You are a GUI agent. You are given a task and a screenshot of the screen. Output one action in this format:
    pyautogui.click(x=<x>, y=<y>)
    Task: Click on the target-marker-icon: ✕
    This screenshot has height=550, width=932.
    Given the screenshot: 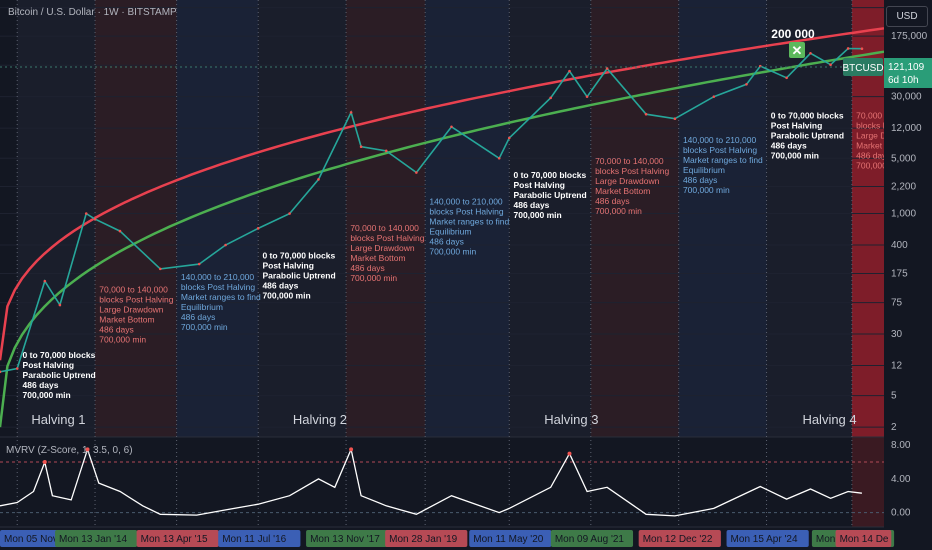 What is the action you would take?
    pyautogui.click(x=797, y=50)
    